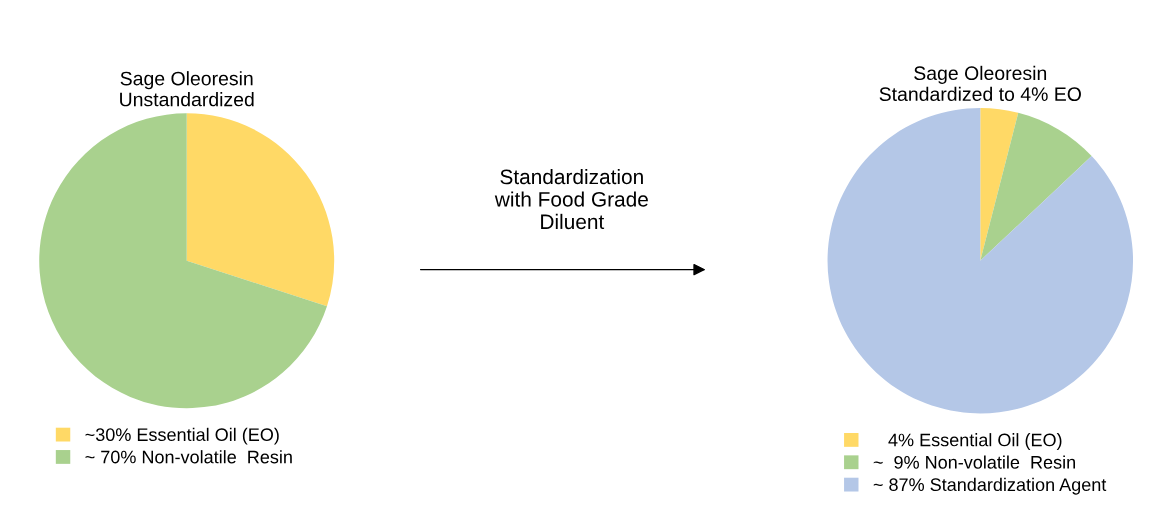 The height and width of the screenshot is (532, 1167). I want to click on text: Standardization with Food Grade Diluent, so click(571, 199).